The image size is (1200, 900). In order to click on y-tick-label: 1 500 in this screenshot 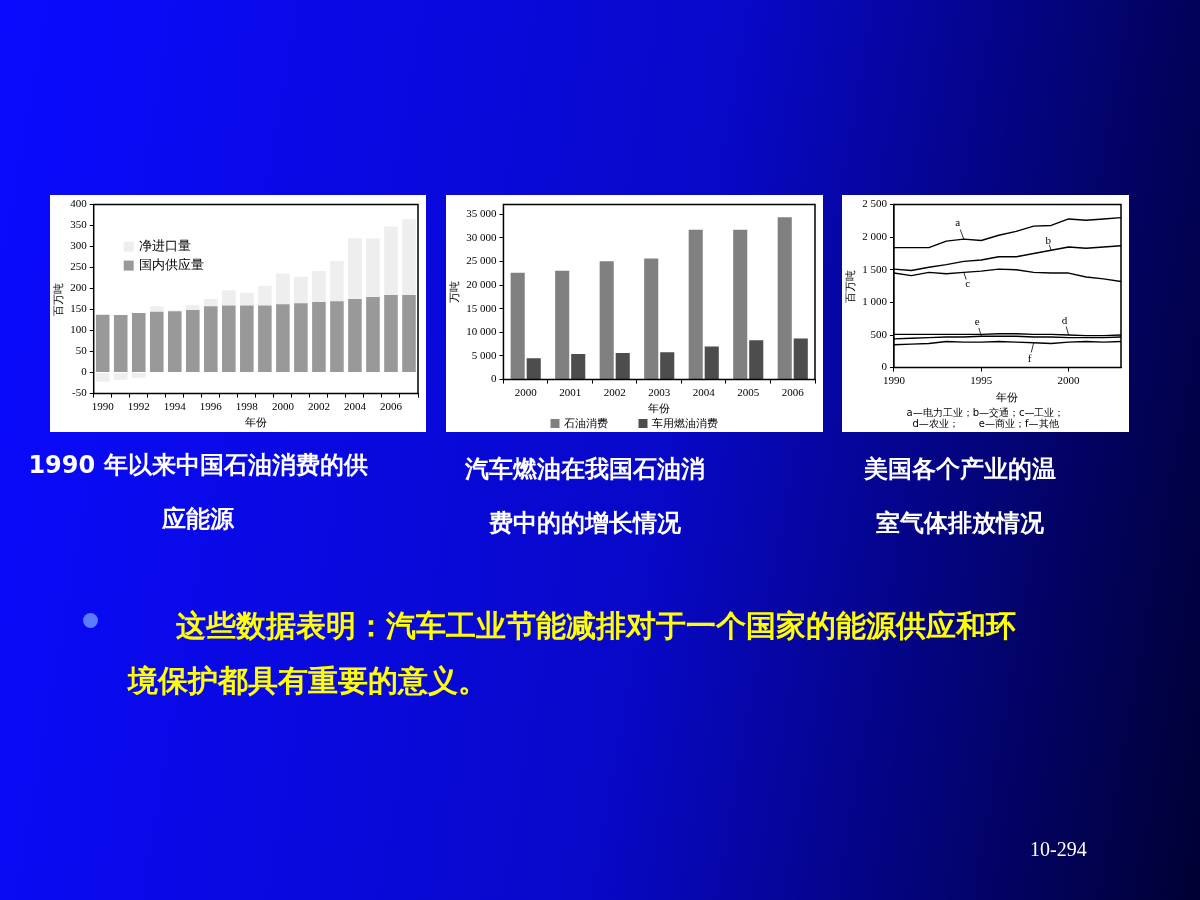, I will do `click(875, 268)`.